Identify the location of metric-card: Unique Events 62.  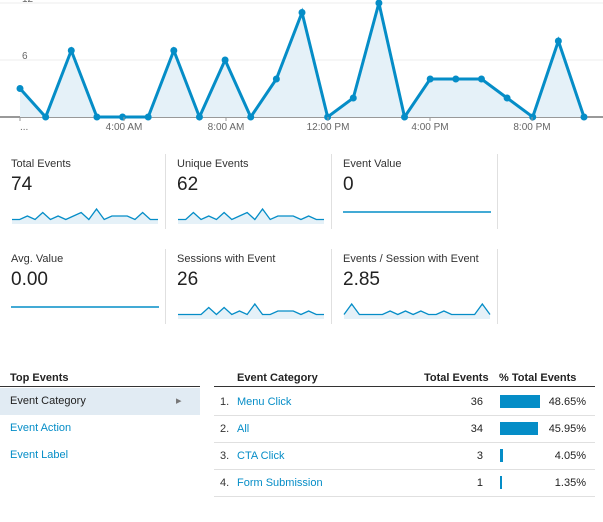
(245, 198).